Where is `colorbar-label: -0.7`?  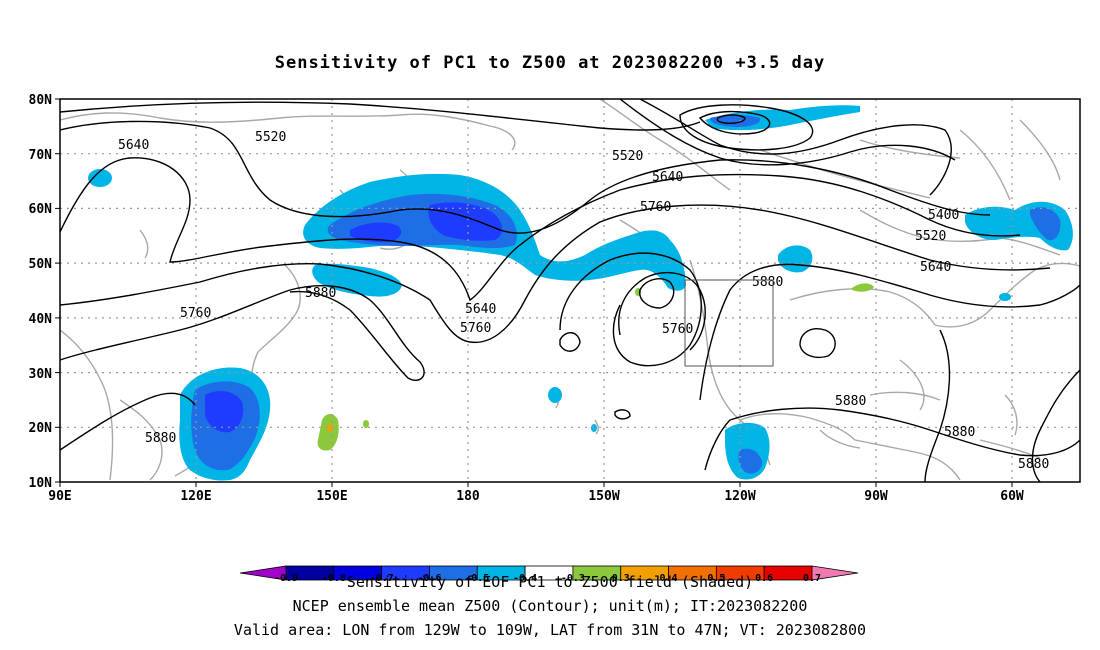 colorbar-label: -0.7 is located at coordinates (382, 578).